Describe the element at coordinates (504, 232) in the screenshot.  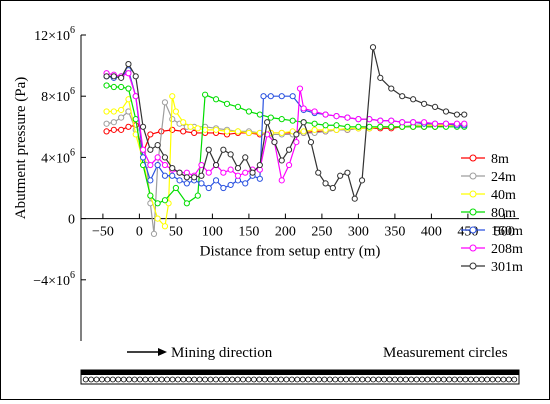
I see `x-tick-label-11: 500` at that location.